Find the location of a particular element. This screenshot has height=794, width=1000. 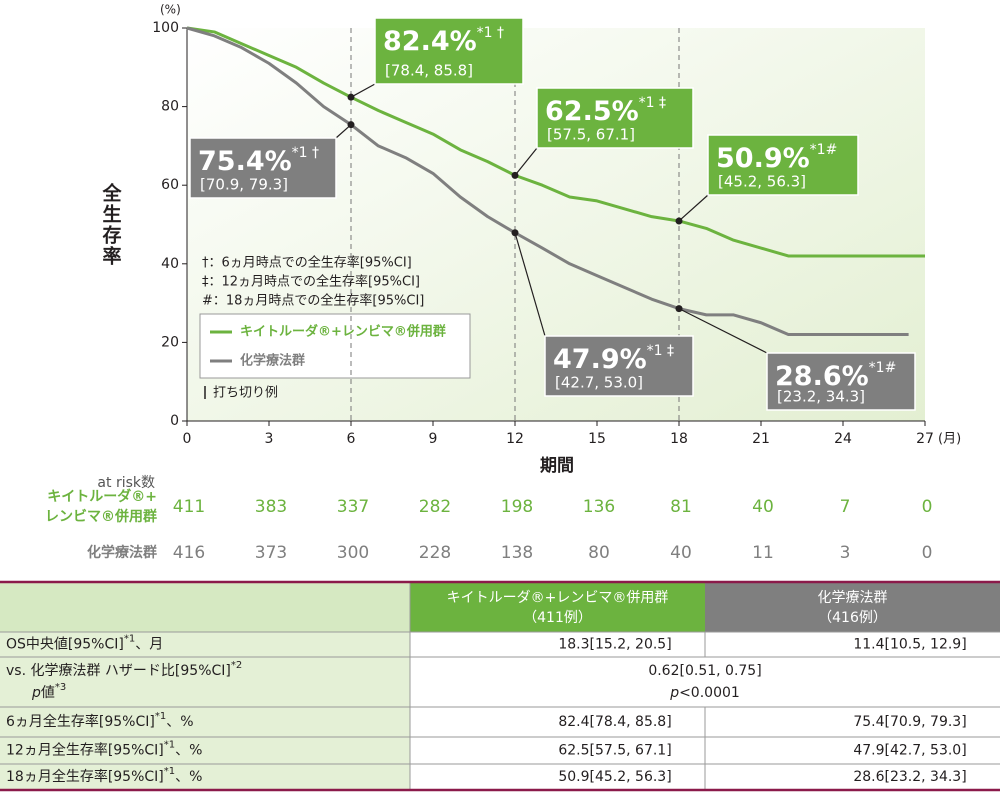

at-risk-value: 411 is located at coordinates (189, 507).